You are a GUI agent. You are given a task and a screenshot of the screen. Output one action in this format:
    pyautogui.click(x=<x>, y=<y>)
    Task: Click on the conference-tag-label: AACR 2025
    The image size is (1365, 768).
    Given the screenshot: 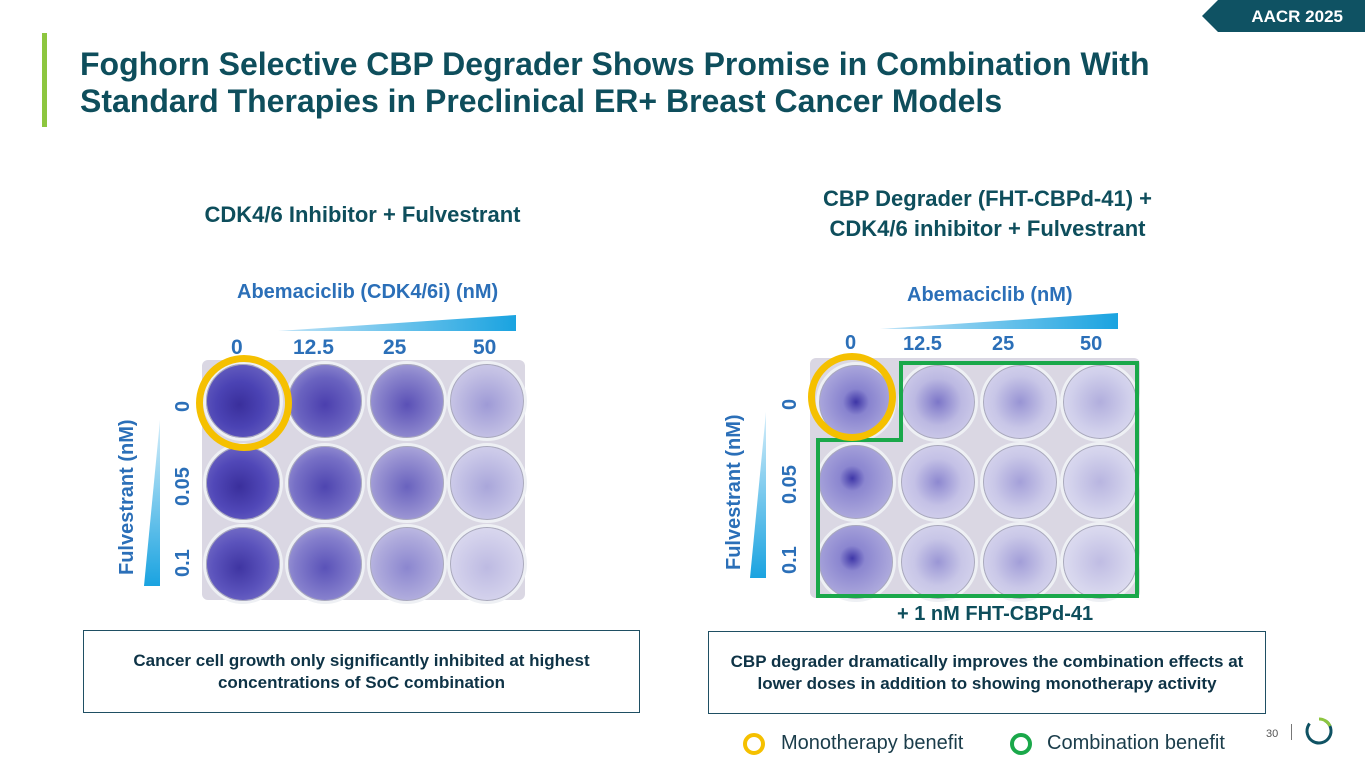 What is the action you would take?
    pyautogui.click(x=1297, y=16)
    